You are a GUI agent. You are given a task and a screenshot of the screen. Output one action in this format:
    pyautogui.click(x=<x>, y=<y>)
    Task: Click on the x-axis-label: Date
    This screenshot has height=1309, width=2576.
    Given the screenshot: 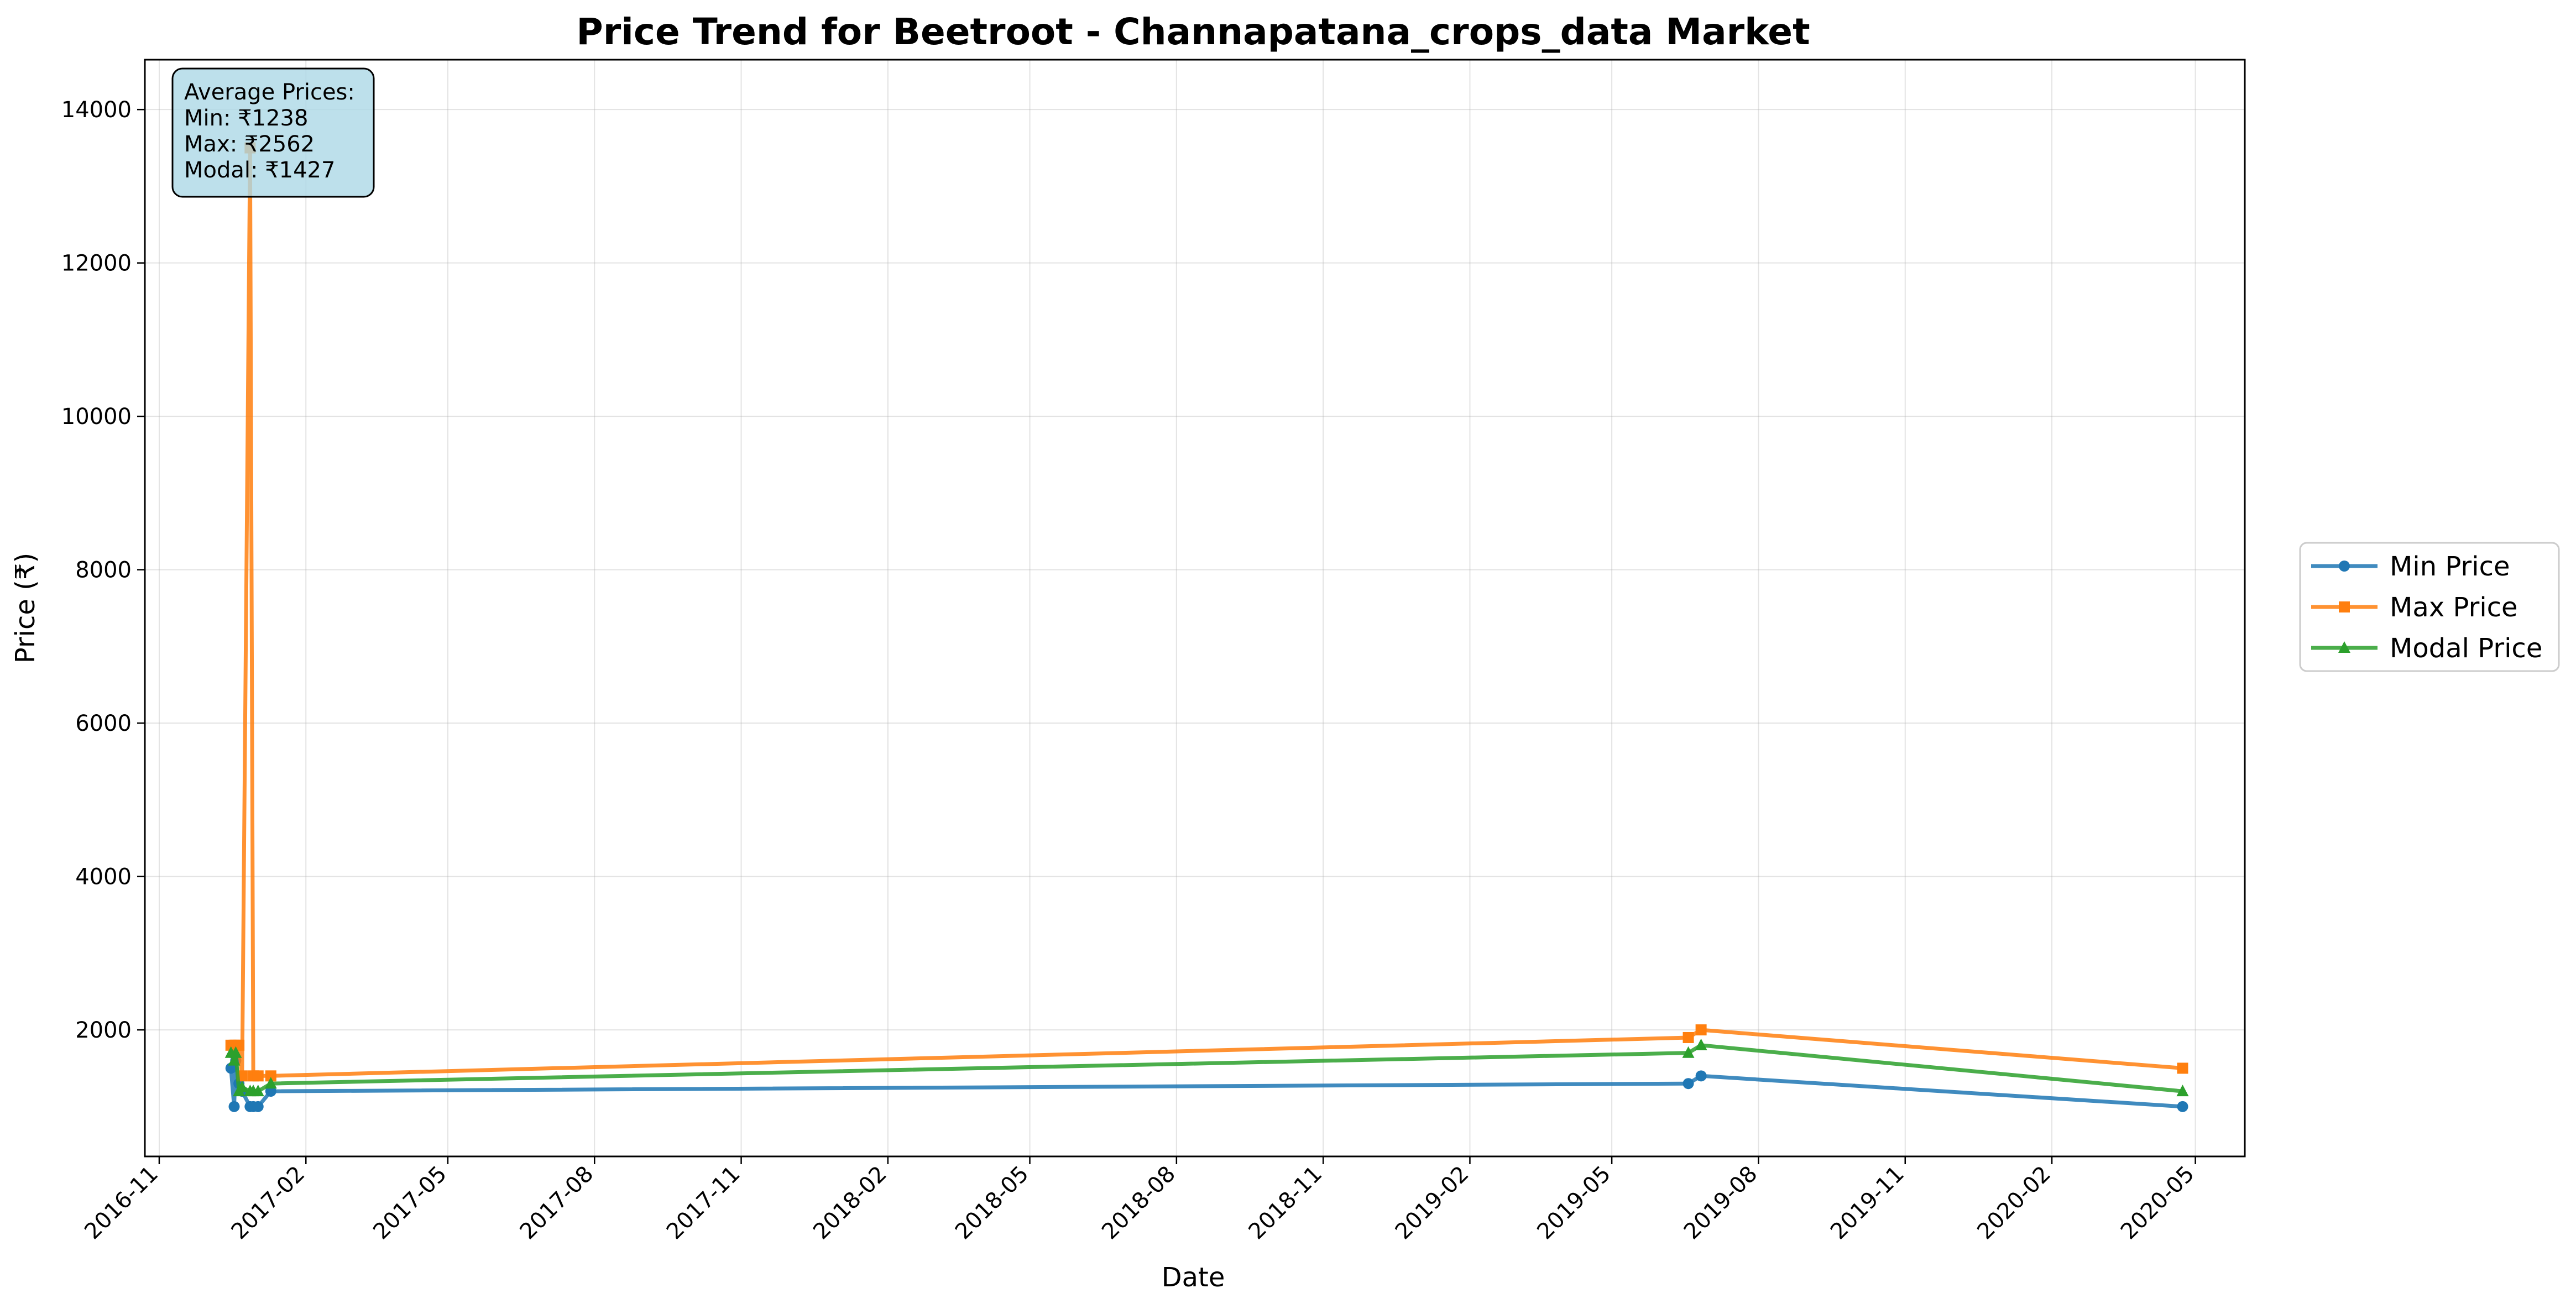 What is the action you would take?
    pyautogui.click(x=1193, y=1277)
    